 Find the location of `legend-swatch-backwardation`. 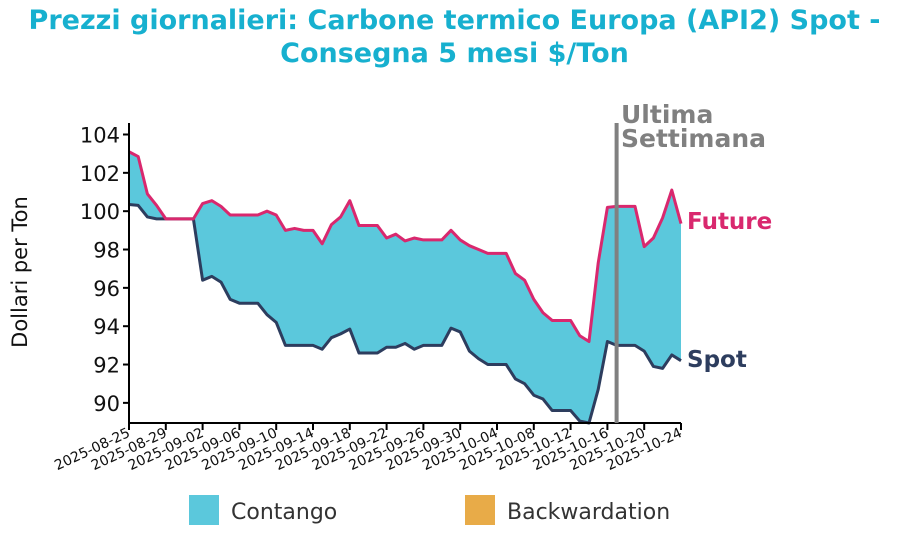

legend-swatch-backwardation is located at coordinates (480, 510).